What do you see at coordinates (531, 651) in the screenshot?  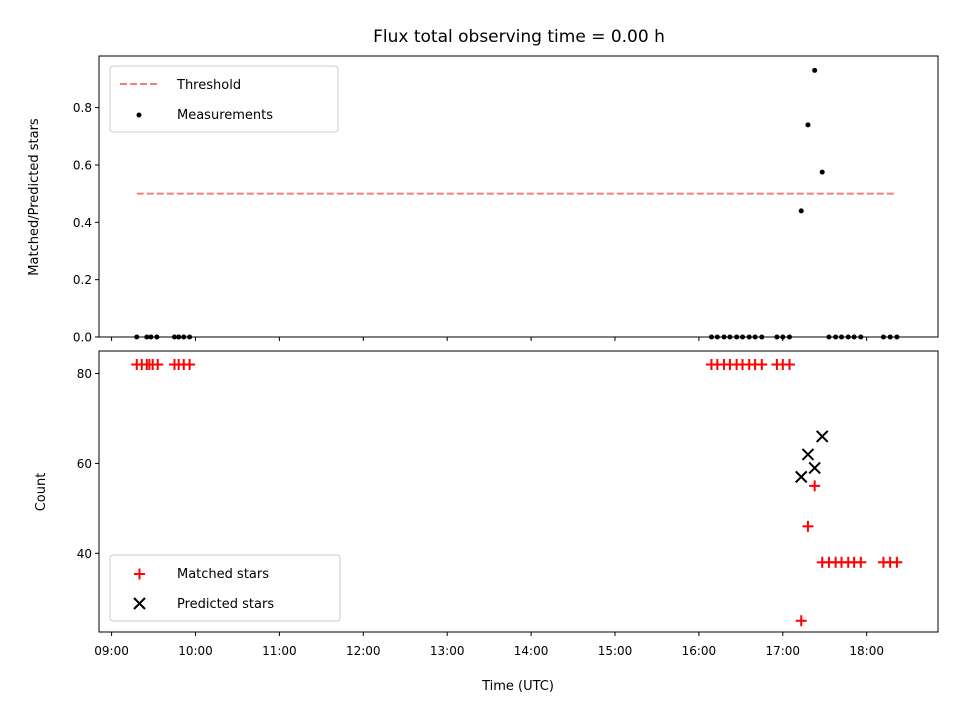 I see `x-tick-label: 14:00` at bounding box center [531, 651].